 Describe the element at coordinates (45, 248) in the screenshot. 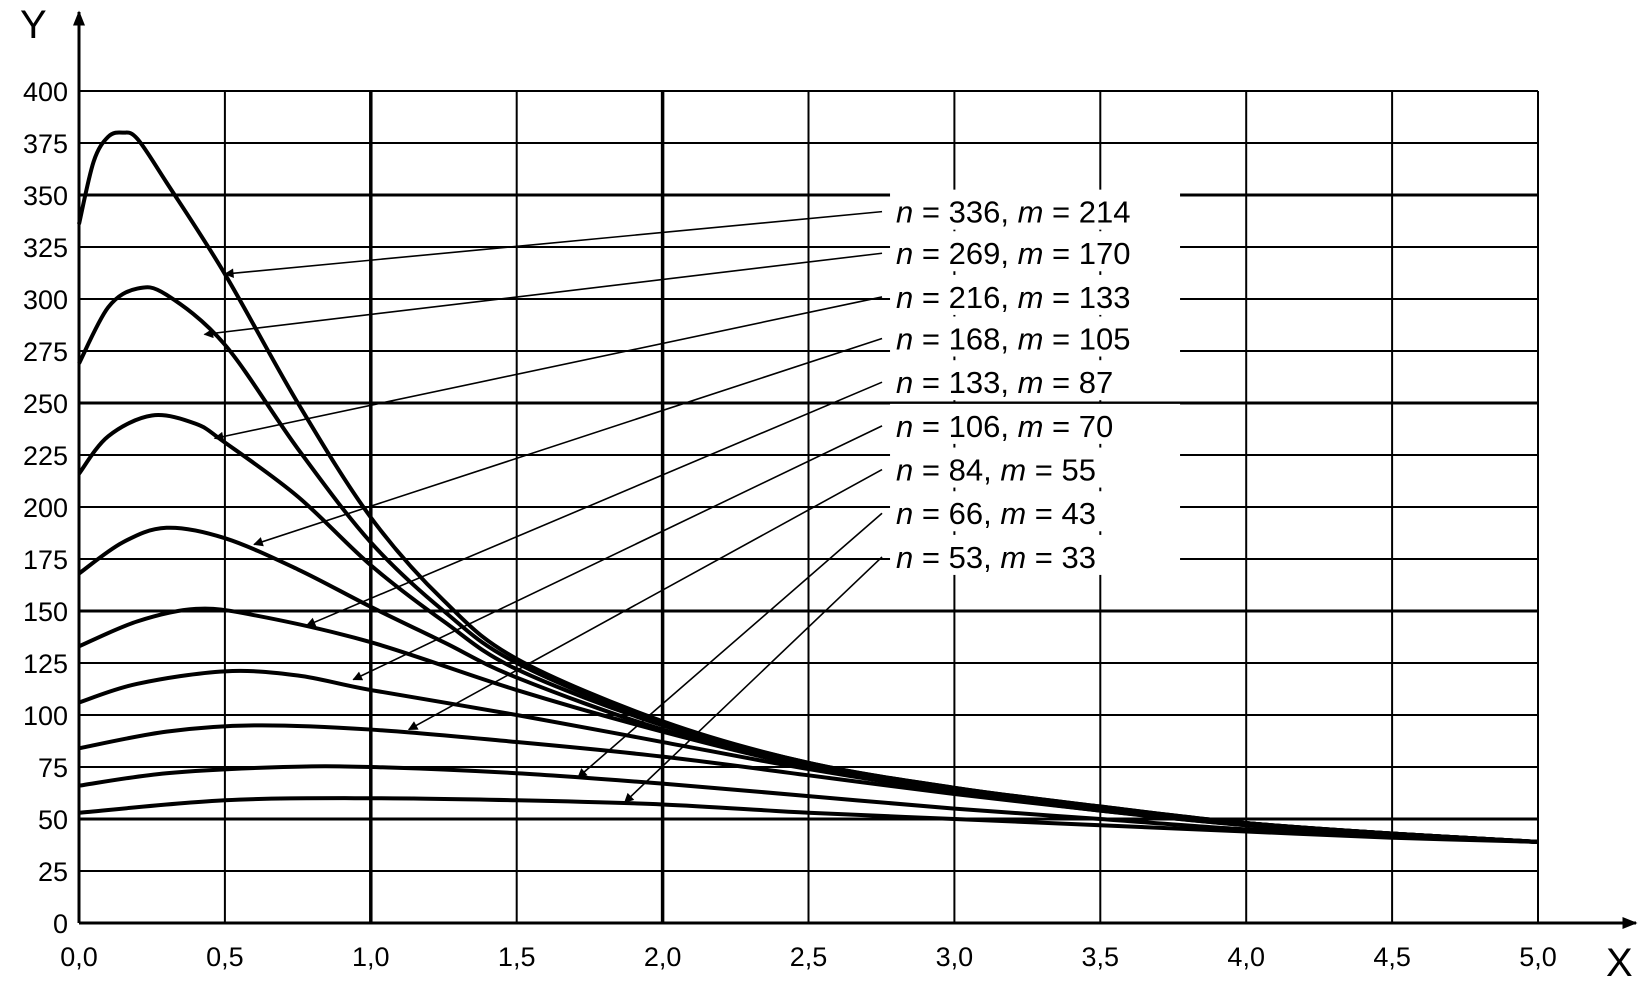

I see `y-tick-label: 325` at that location.